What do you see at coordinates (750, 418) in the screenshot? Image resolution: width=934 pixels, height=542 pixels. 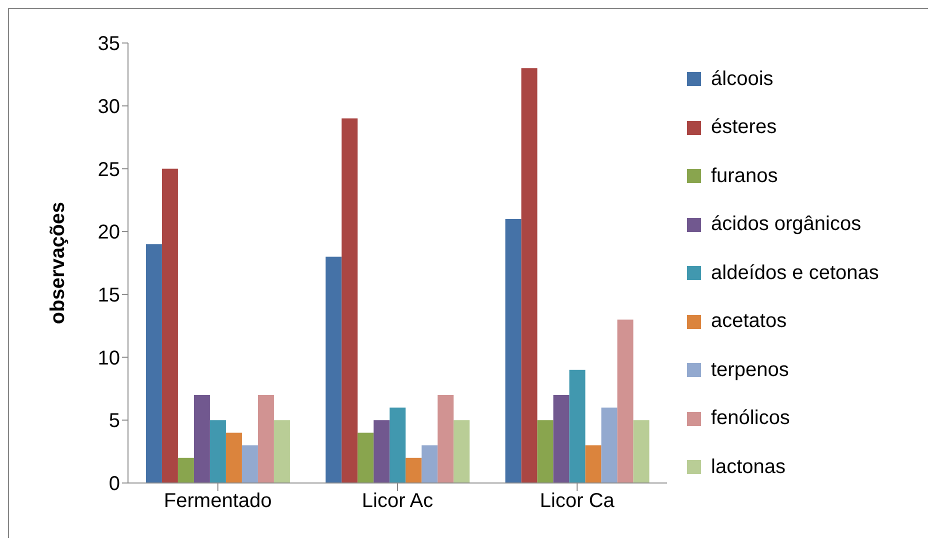 I see `legend-label: fenólicos` at bounding box center [750, 418].